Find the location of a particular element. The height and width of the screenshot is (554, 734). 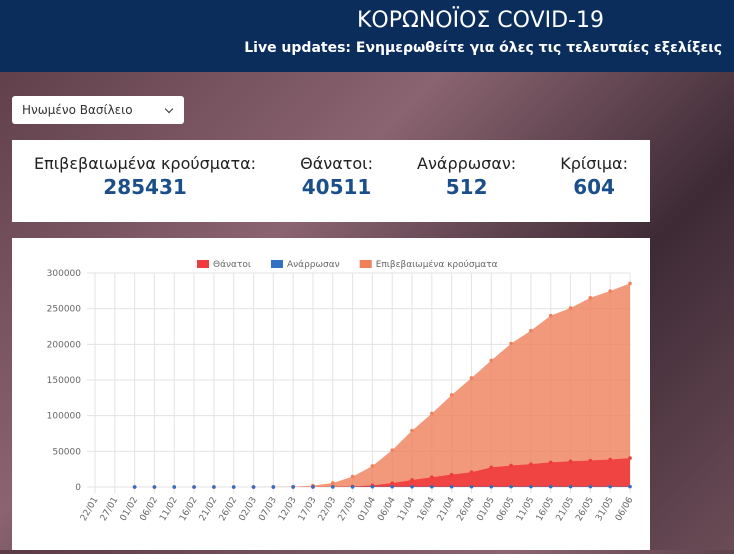

x-tick-label: 22/03 is located at coordinates (328, 509).